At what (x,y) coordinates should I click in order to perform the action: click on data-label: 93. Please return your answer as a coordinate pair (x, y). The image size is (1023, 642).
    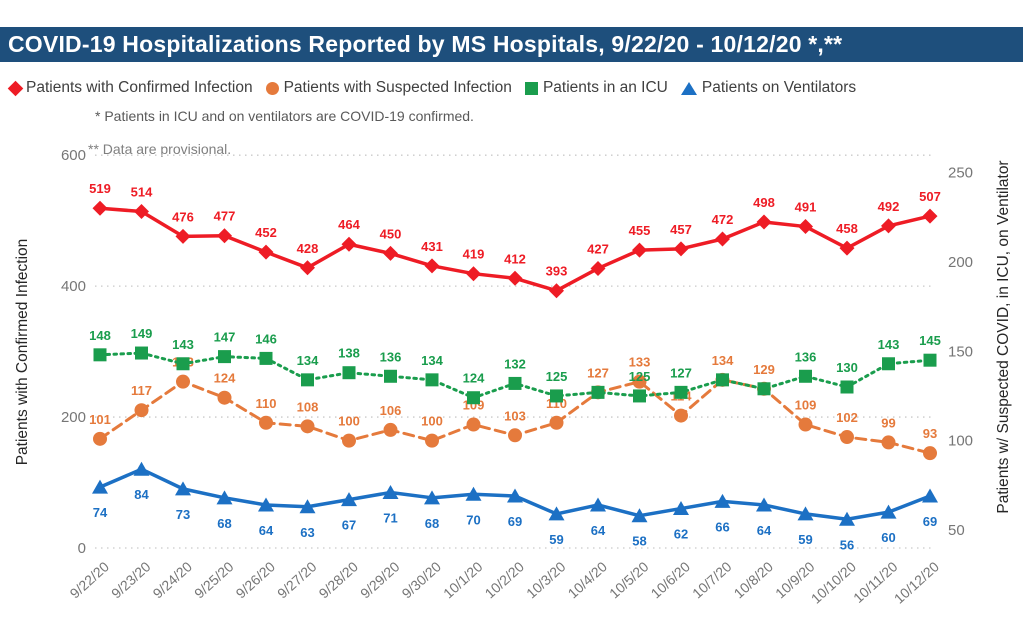
    Looking at the image, I should click on (930, 433).